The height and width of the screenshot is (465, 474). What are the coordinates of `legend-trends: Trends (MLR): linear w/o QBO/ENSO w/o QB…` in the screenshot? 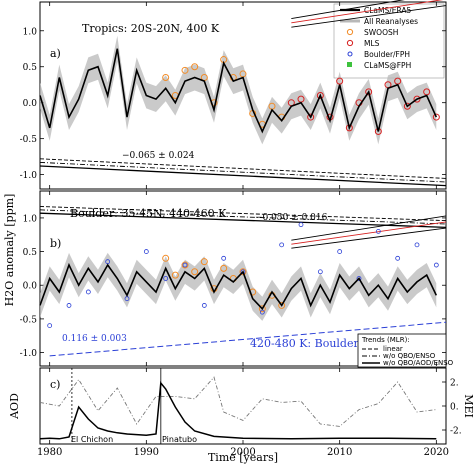 It's located at (405, 350).